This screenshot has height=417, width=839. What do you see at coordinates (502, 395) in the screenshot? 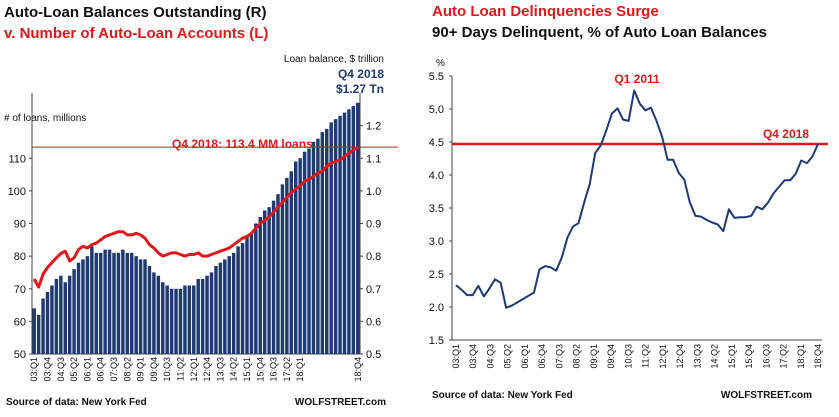
I see `right-source: Source of data: New York Fed` at bounding box center [502, 395].